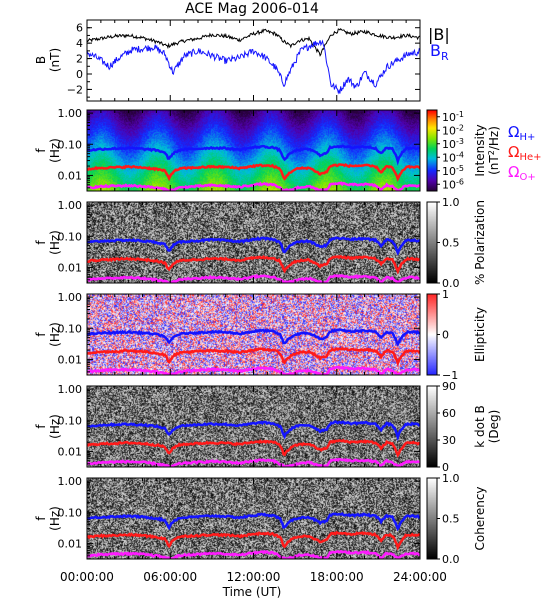 Image resolution: width=550 pixels, height=600 pixels. I want to click on panel-6: 1.00 0.10 0.01 f (Hz) 1.0 0.5 0.0 Coherency, so click(260, 519).